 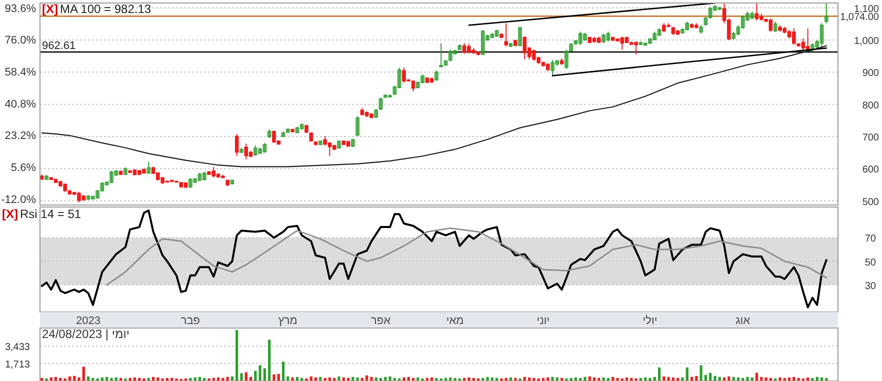 What do you see at coordinates (871, 202) in the screenshot?
I see `y-tick-label: 500` at bounding box center [871, 202].